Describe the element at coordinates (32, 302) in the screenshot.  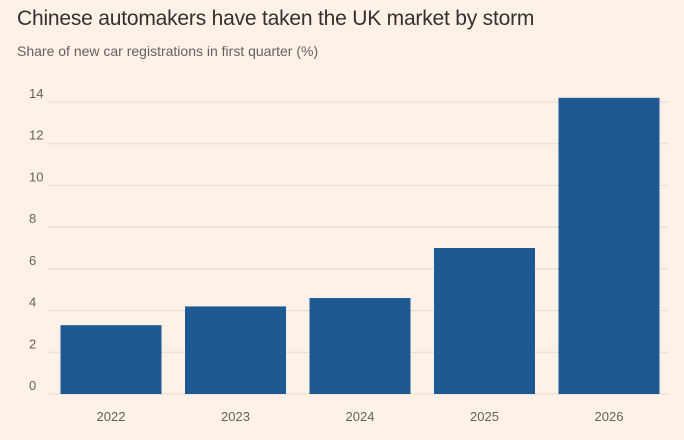
I see `y-tick-label: 4` at that location.